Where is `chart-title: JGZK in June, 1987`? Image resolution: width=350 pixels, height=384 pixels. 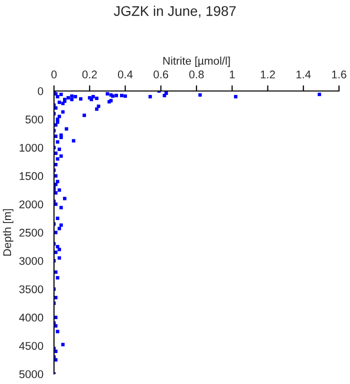 chart-title: JGZK in June, 1987 is located at coordinates (175, 12).